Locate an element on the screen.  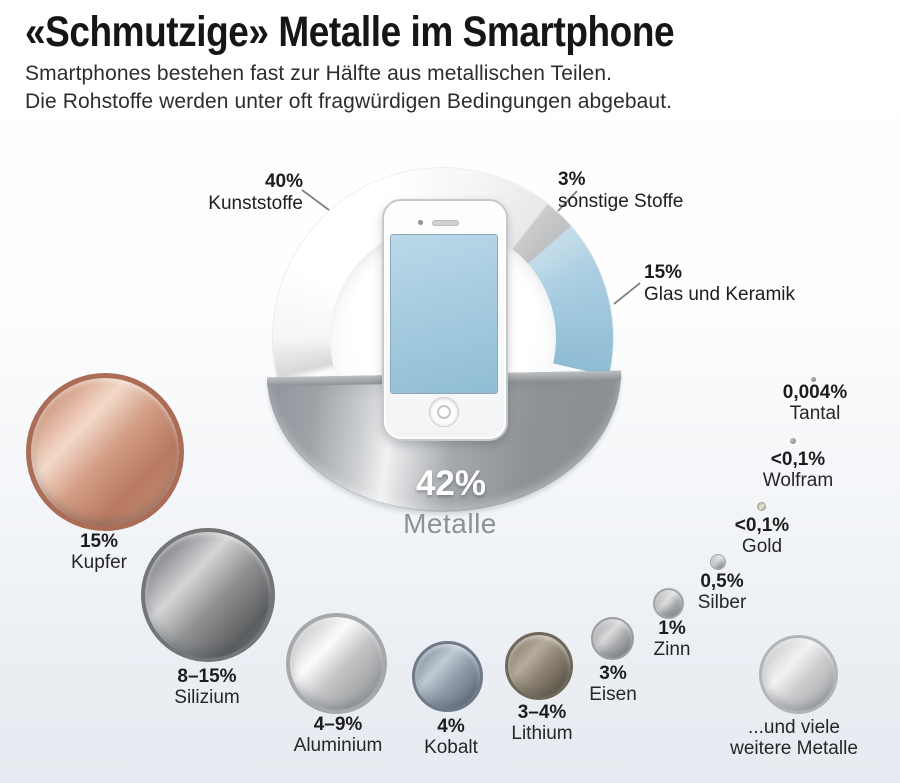
zinn-label: 1% Zinn is located at coordinates (672, 639).